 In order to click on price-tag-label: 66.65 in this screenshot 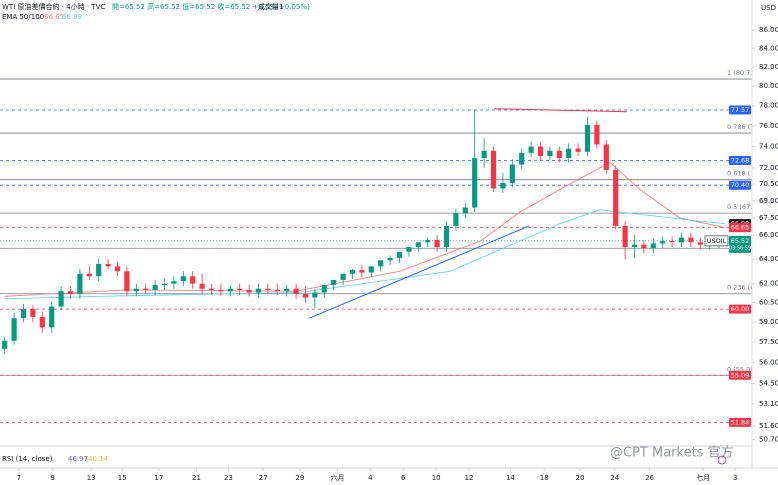, I will do `click(740, 228)`.